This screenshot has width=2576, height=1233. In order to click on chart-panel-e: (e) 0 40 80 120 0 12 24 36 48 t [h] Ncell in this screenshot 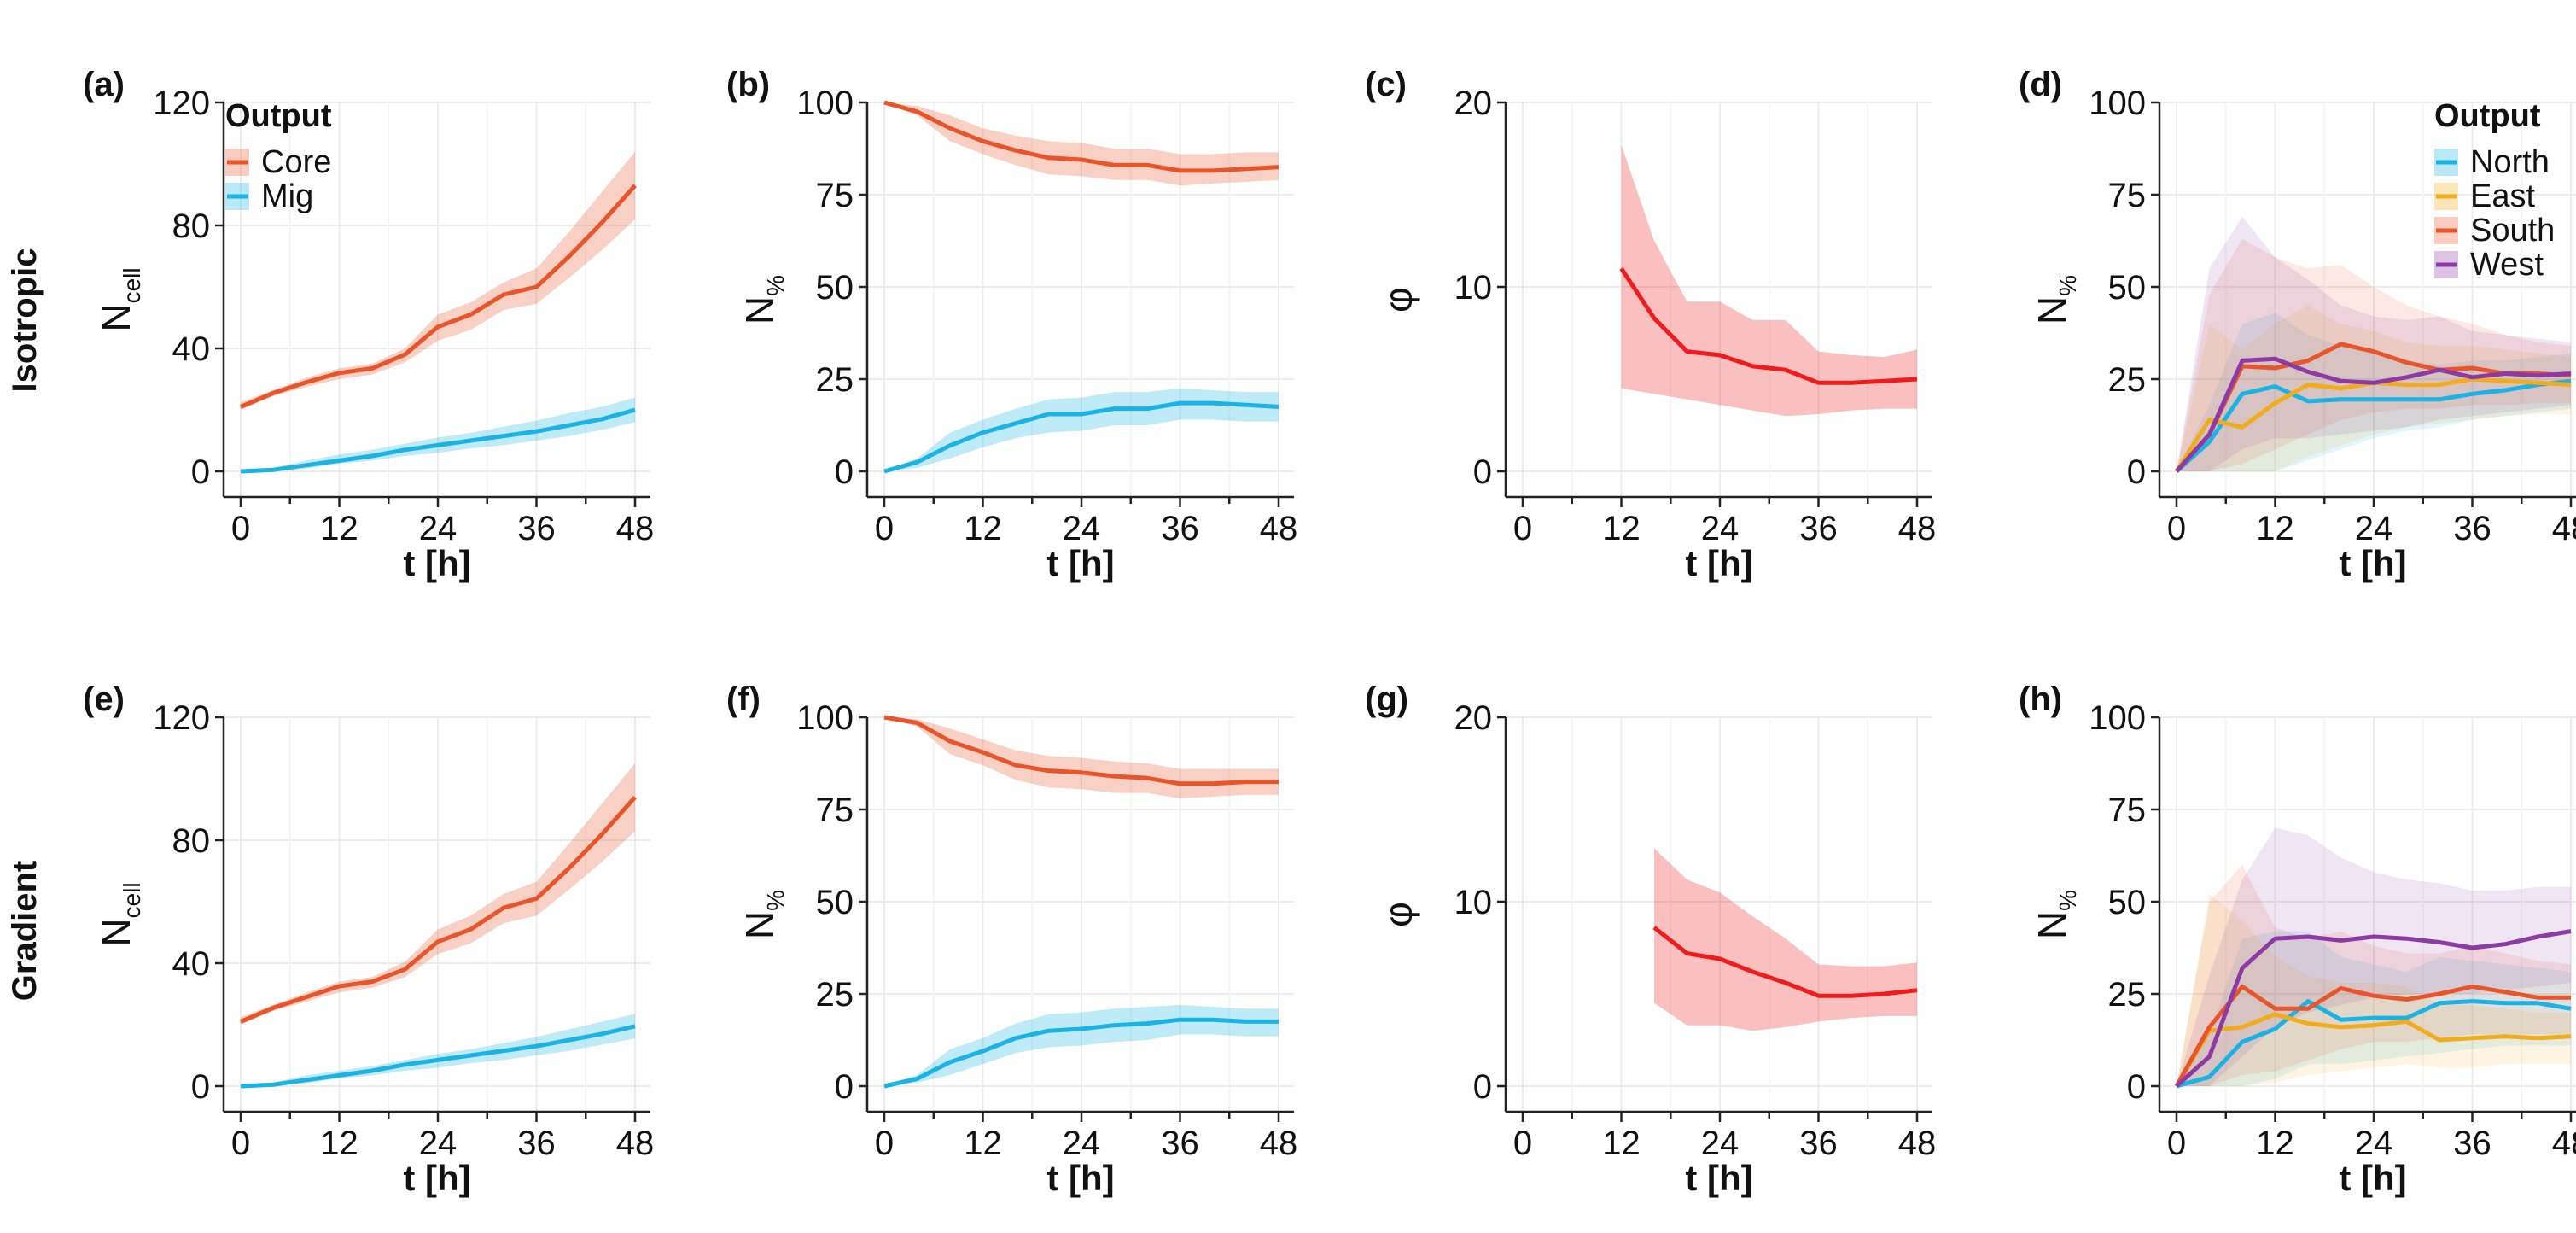, I will do `click(368, 940)`.